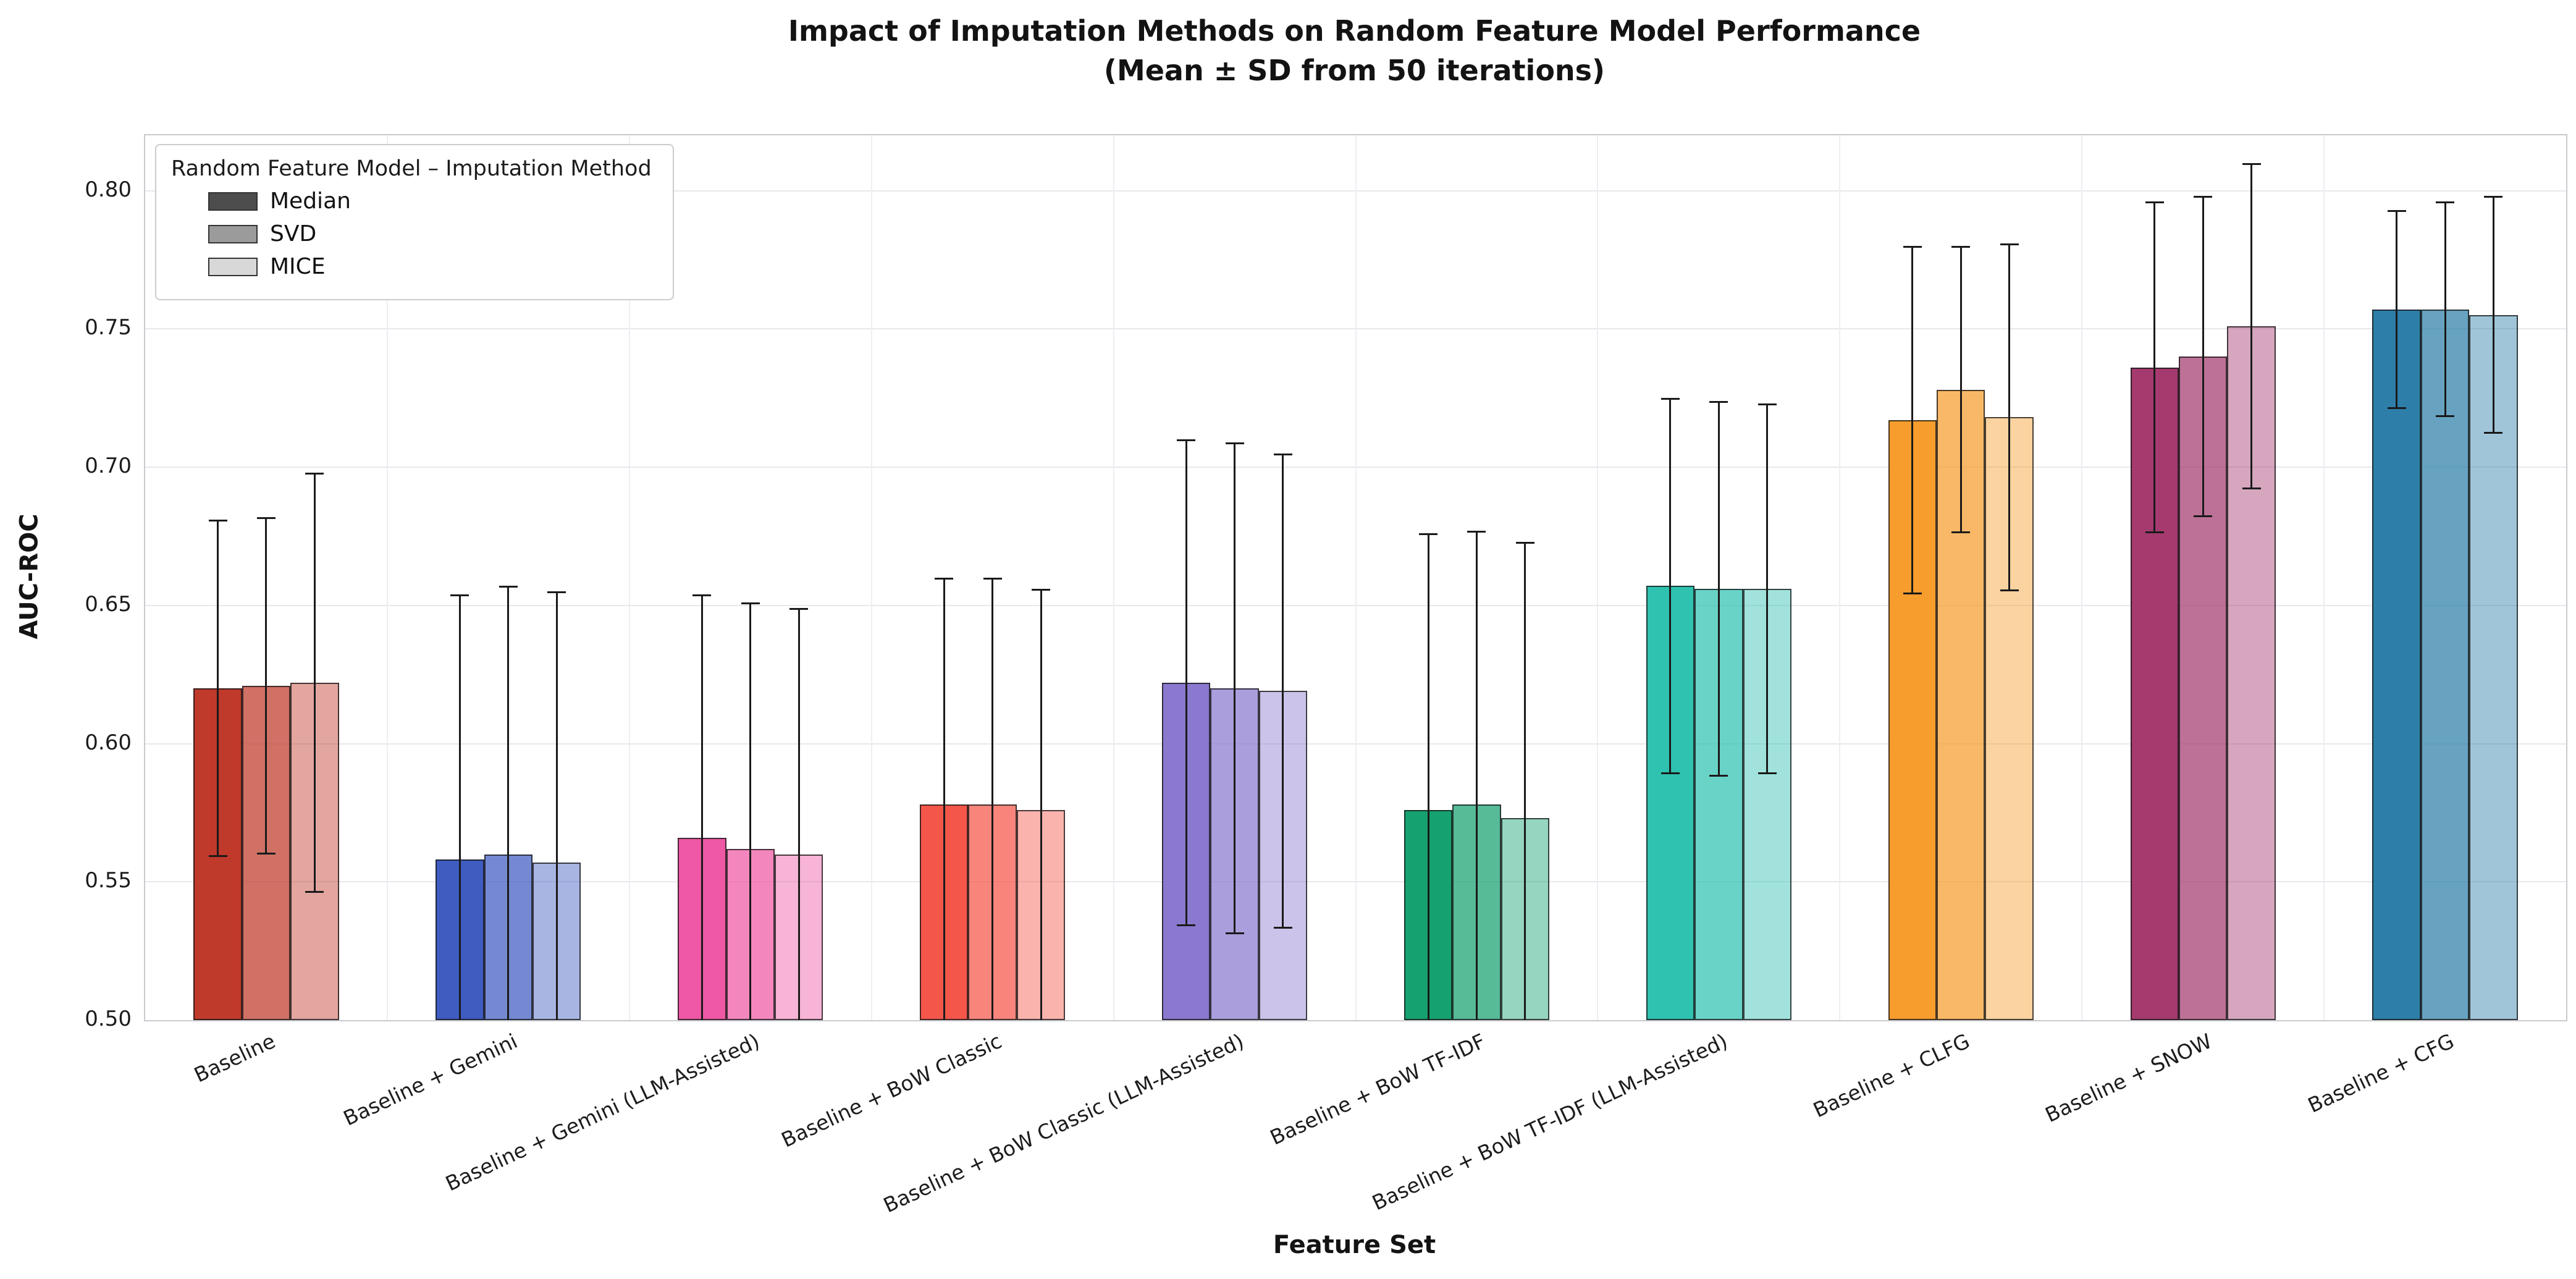 This screenshot has width=2576, height=1279. What do you see at coordinates (298, 266) in the screenshot?
I see `legend-entry-label: MICE` at bounding box center [298, 266].